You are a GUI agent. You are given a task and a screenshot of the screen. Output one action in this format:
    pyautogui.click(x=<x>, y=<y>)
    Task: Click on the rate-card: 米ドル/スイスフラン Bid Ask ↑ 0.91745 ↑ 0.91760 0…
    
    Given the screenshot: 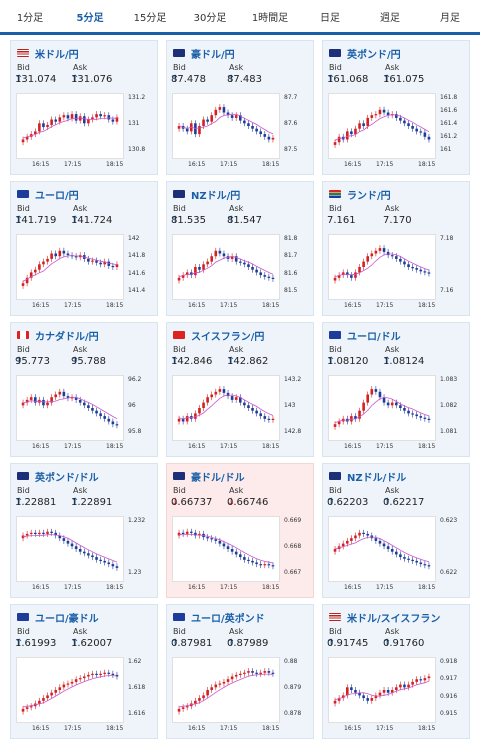 What is the action you would take?
    pyautogui.click(x=396, y=671)
    